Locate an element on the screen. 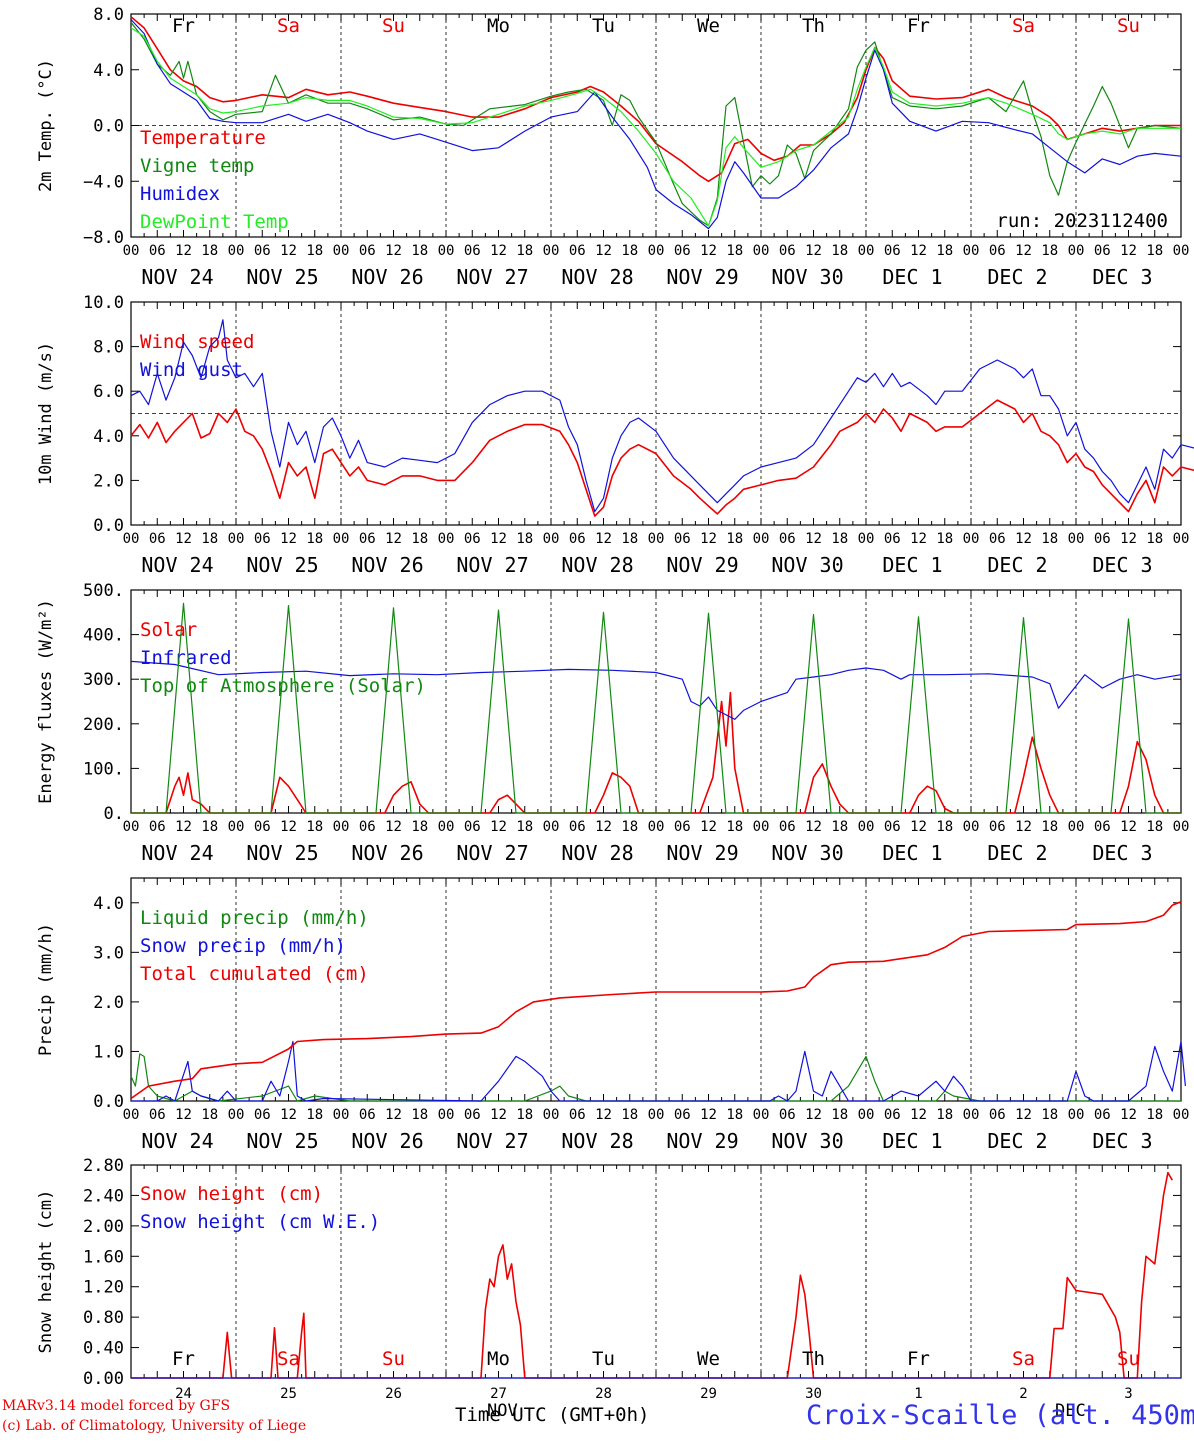 This screenshot has width=1194, height=1445. legend-entry: Top of Atmosphere (Solar) is located at coordinates (283, 686).